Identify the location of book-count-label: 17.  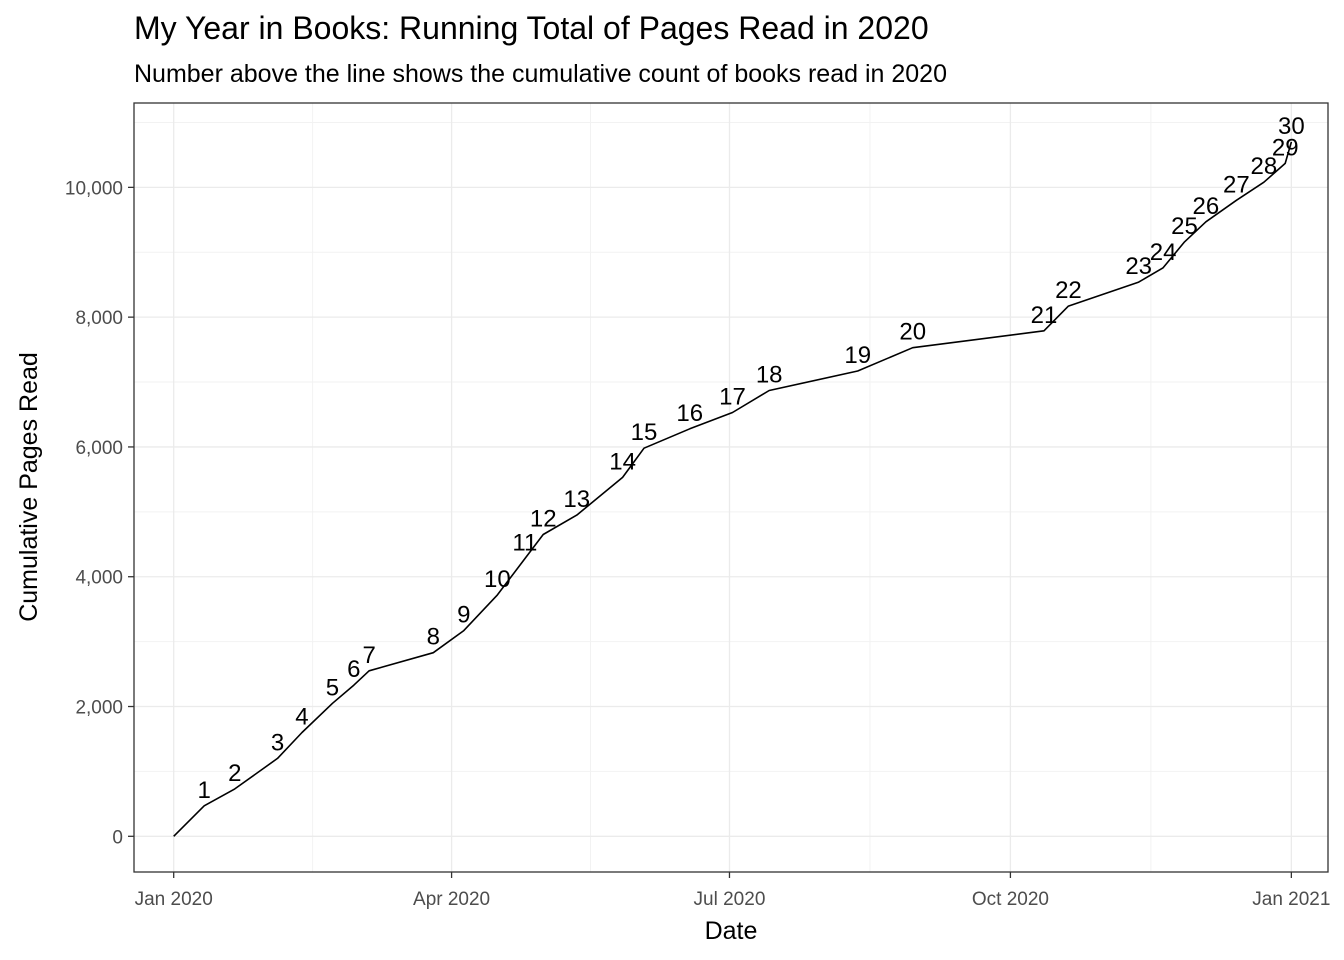
(732, 397).